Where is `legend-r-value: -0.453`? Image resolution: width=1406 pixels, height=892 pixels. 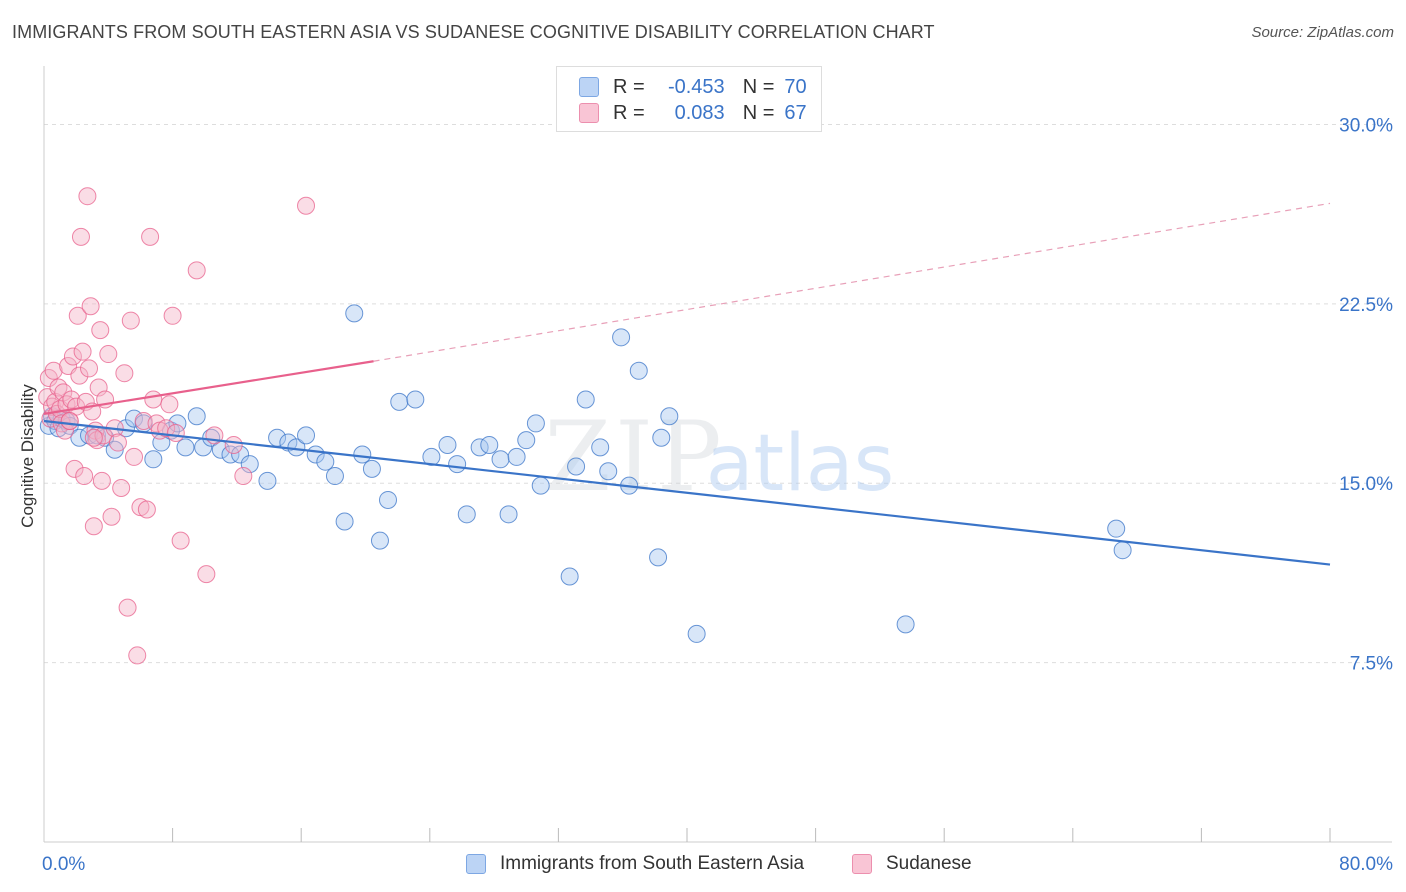
legend-r-value: -0.453 is located at coordinates (696, 86).